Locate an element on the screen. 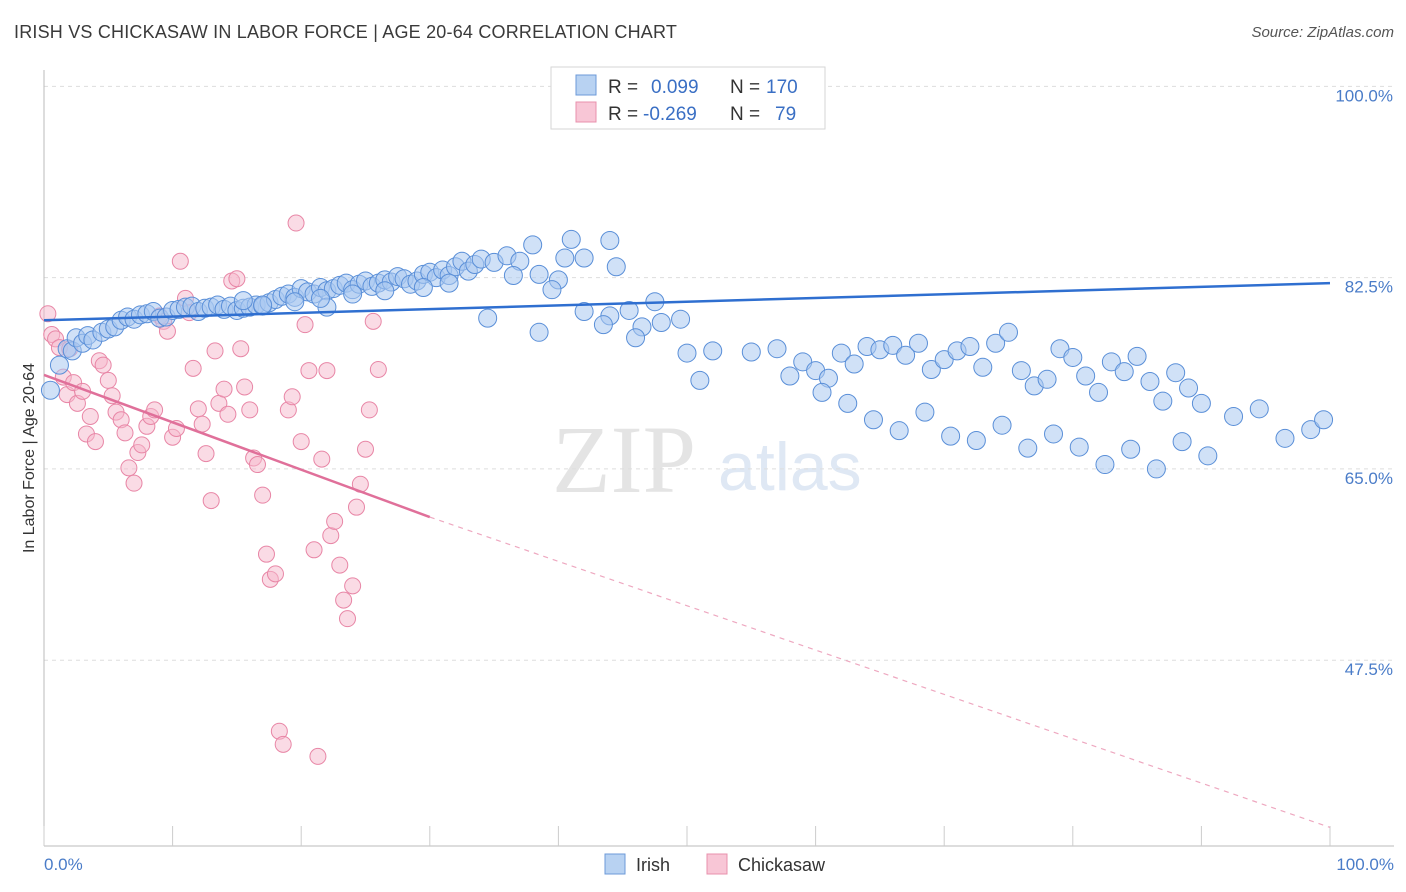  series-legend-chickasaw-label: Chickasaw is located at coordinates (782, 865).